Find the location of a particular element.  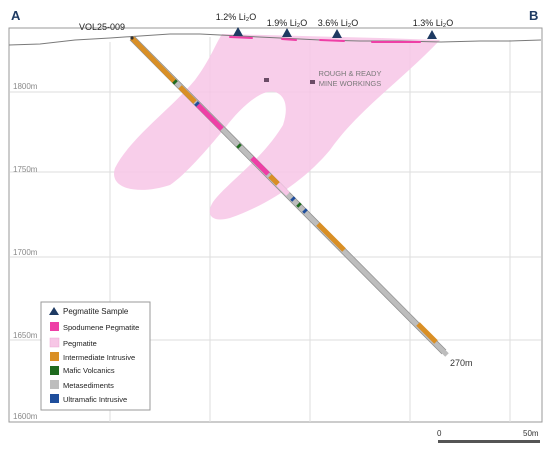

sample-label: 3.6% Li₂O is located at coordinates (338, 23).